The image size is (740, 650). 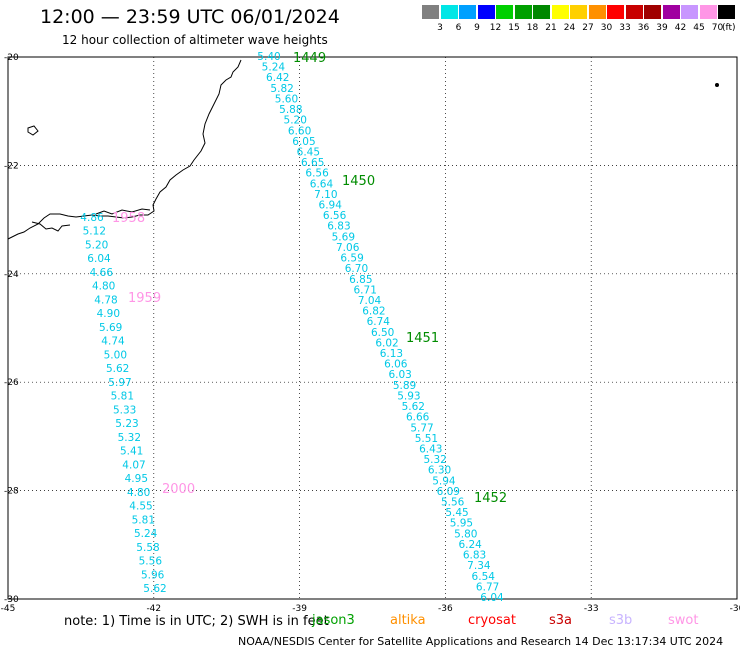 What do you see at coordinates (11, 166) in the screenshot?
I see `lat-tick-label: -22` at bounding box center [11, 166].